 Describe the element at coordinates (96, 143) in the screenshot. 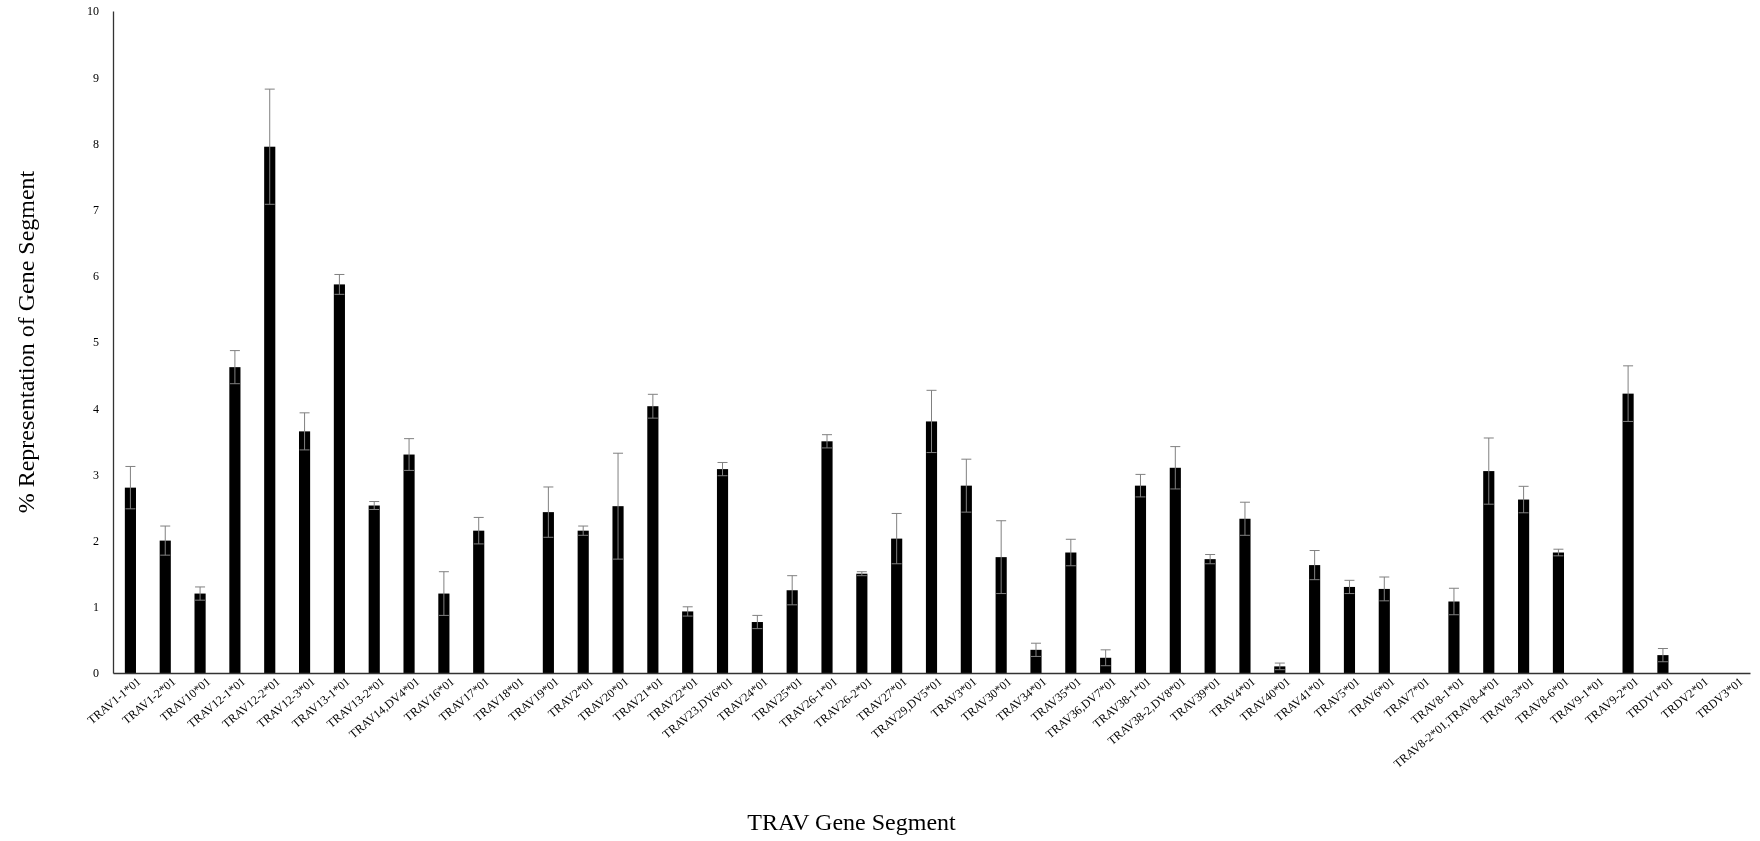

I see `y-tick-label: 8` at that location.